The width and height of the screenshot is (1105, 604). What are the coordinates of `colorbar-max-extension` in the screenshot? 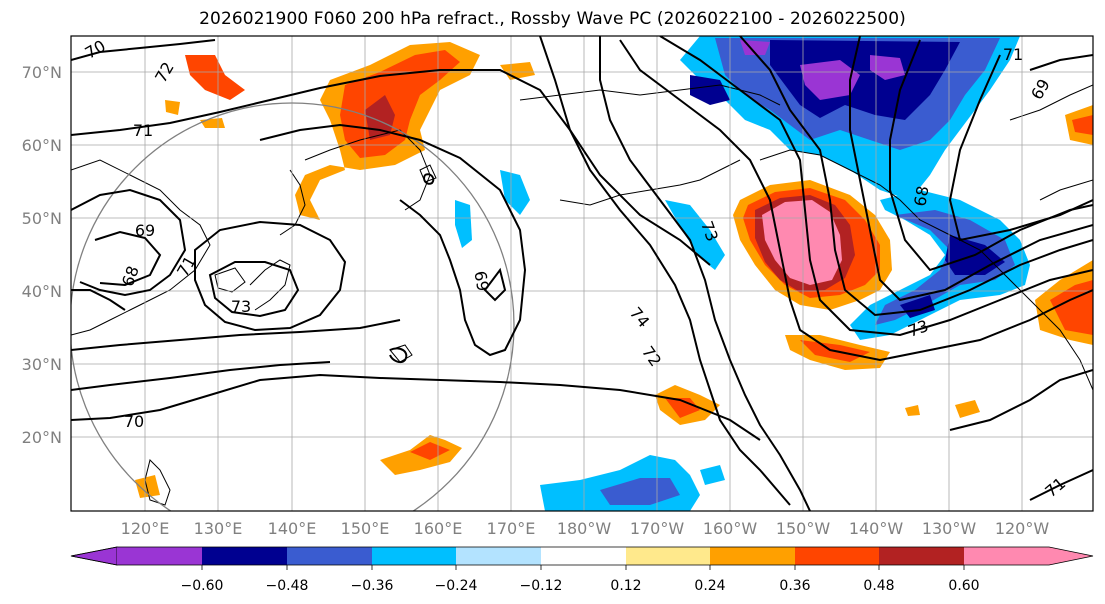 It's located at (1028, 556).